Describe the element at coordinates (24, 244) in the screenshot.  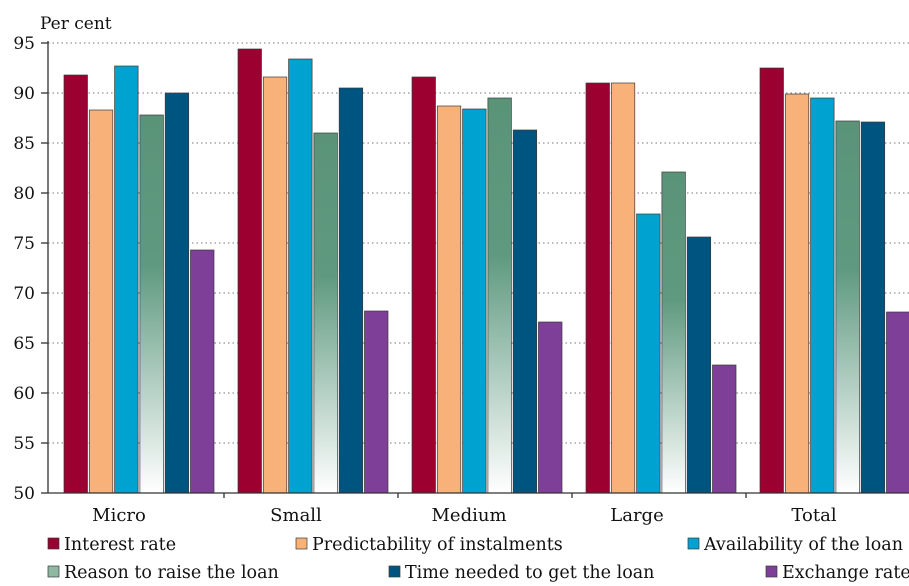
I see `y-tick-label: 75` at that location.